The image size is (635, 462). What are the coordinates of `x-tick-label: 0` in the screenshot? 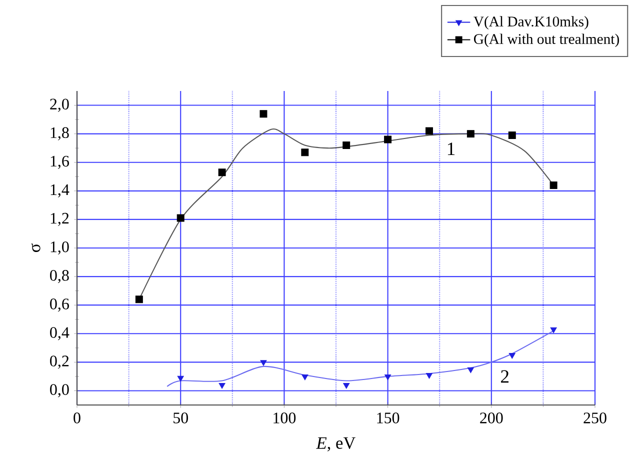 It's located at (77, 418).